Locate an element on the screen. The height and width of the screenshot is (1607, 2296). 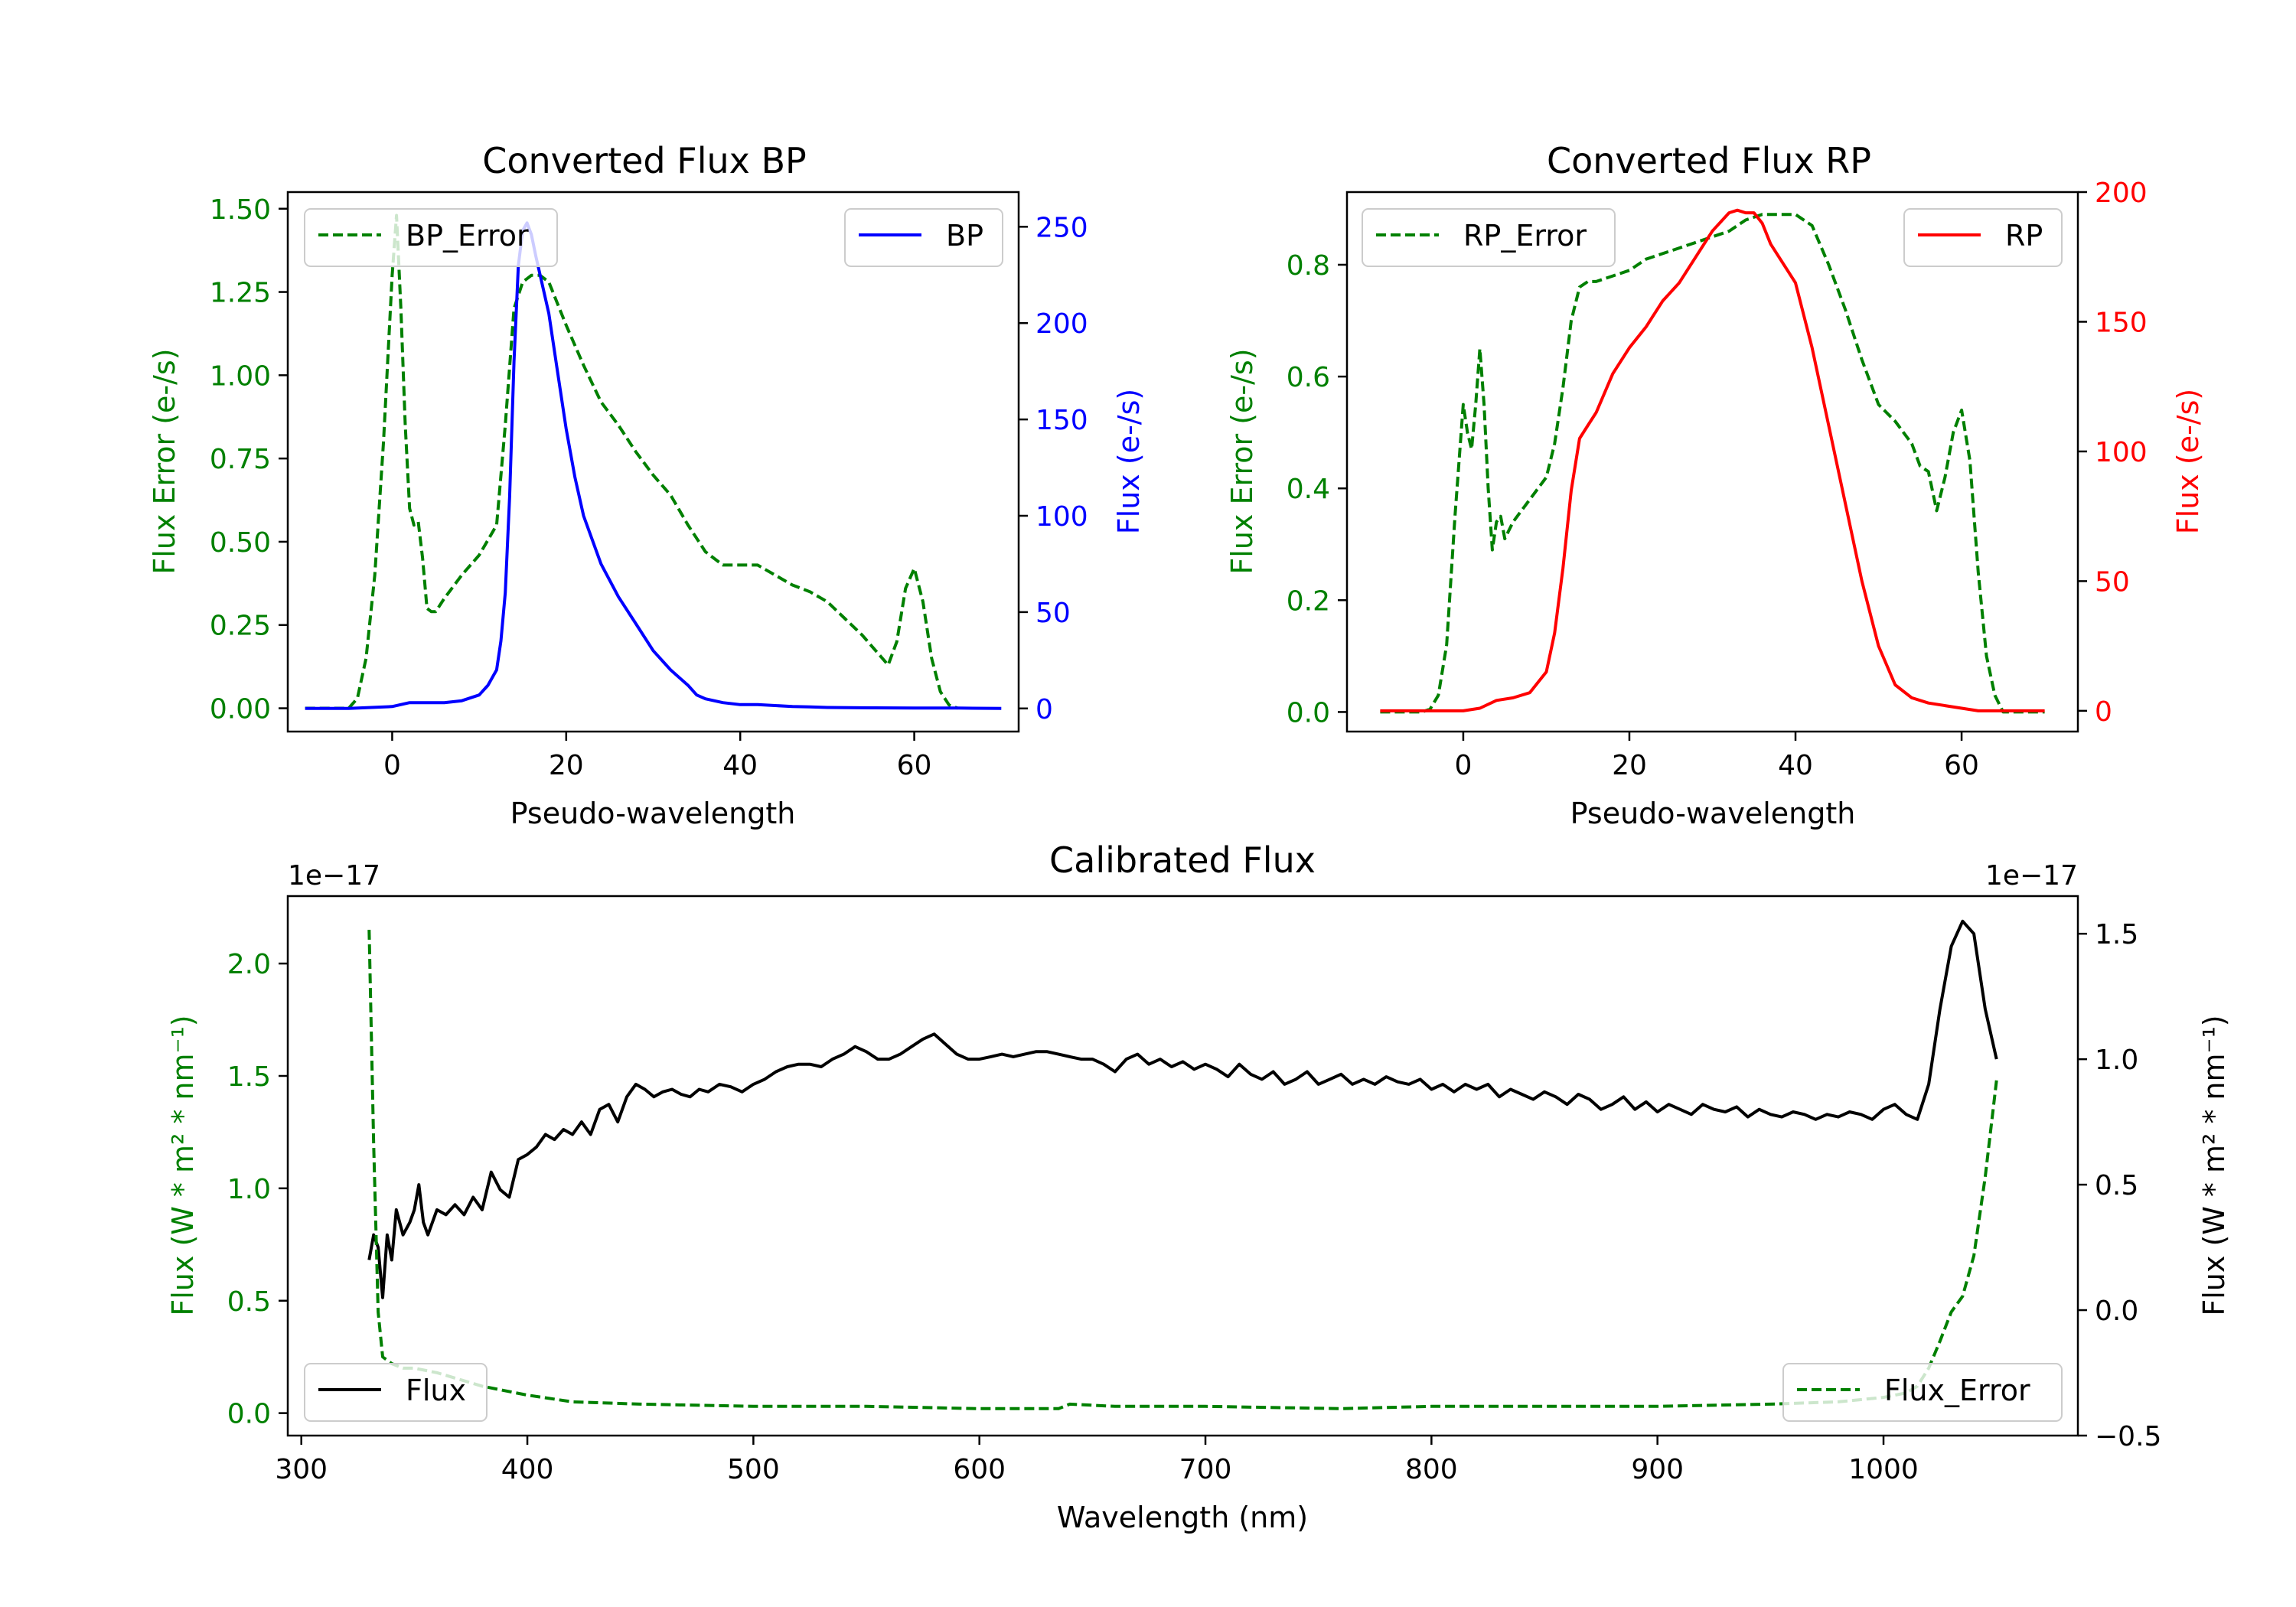
calibrated-y-left-tick-label: 1.0 is located at coordinates (249, 1189).